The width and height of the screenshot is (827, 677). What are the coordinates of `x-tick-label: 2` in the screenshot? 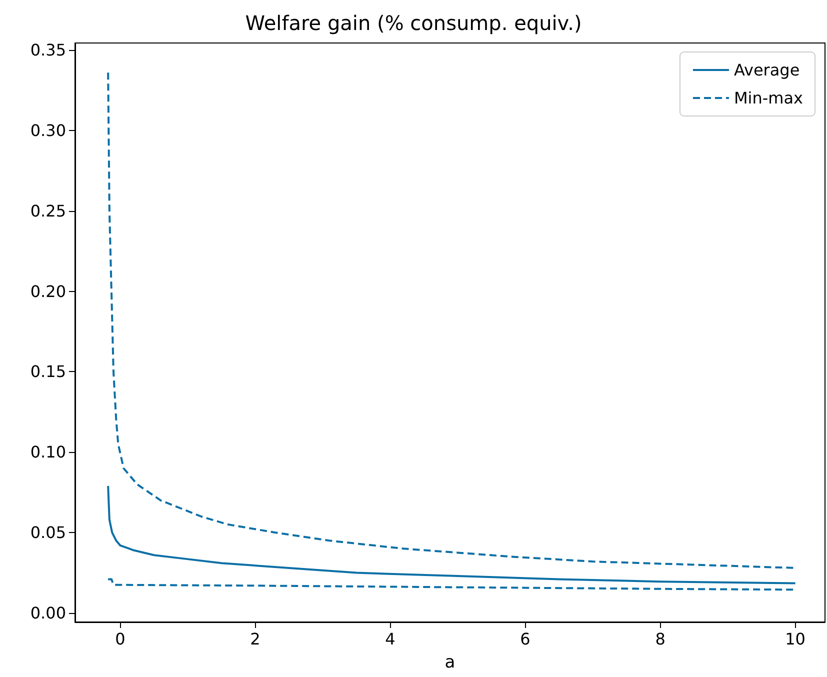 It's located at (255, 639).